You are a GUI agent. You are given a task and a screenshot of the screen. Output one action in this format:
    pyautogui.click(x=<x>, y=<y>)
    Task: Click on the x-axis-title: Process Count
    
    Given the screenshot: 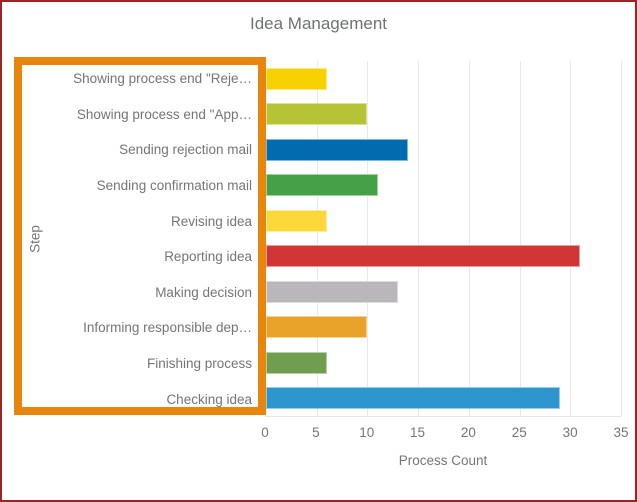 What is the action you would take?
    pyautogui.click(x=443, y=460)
    